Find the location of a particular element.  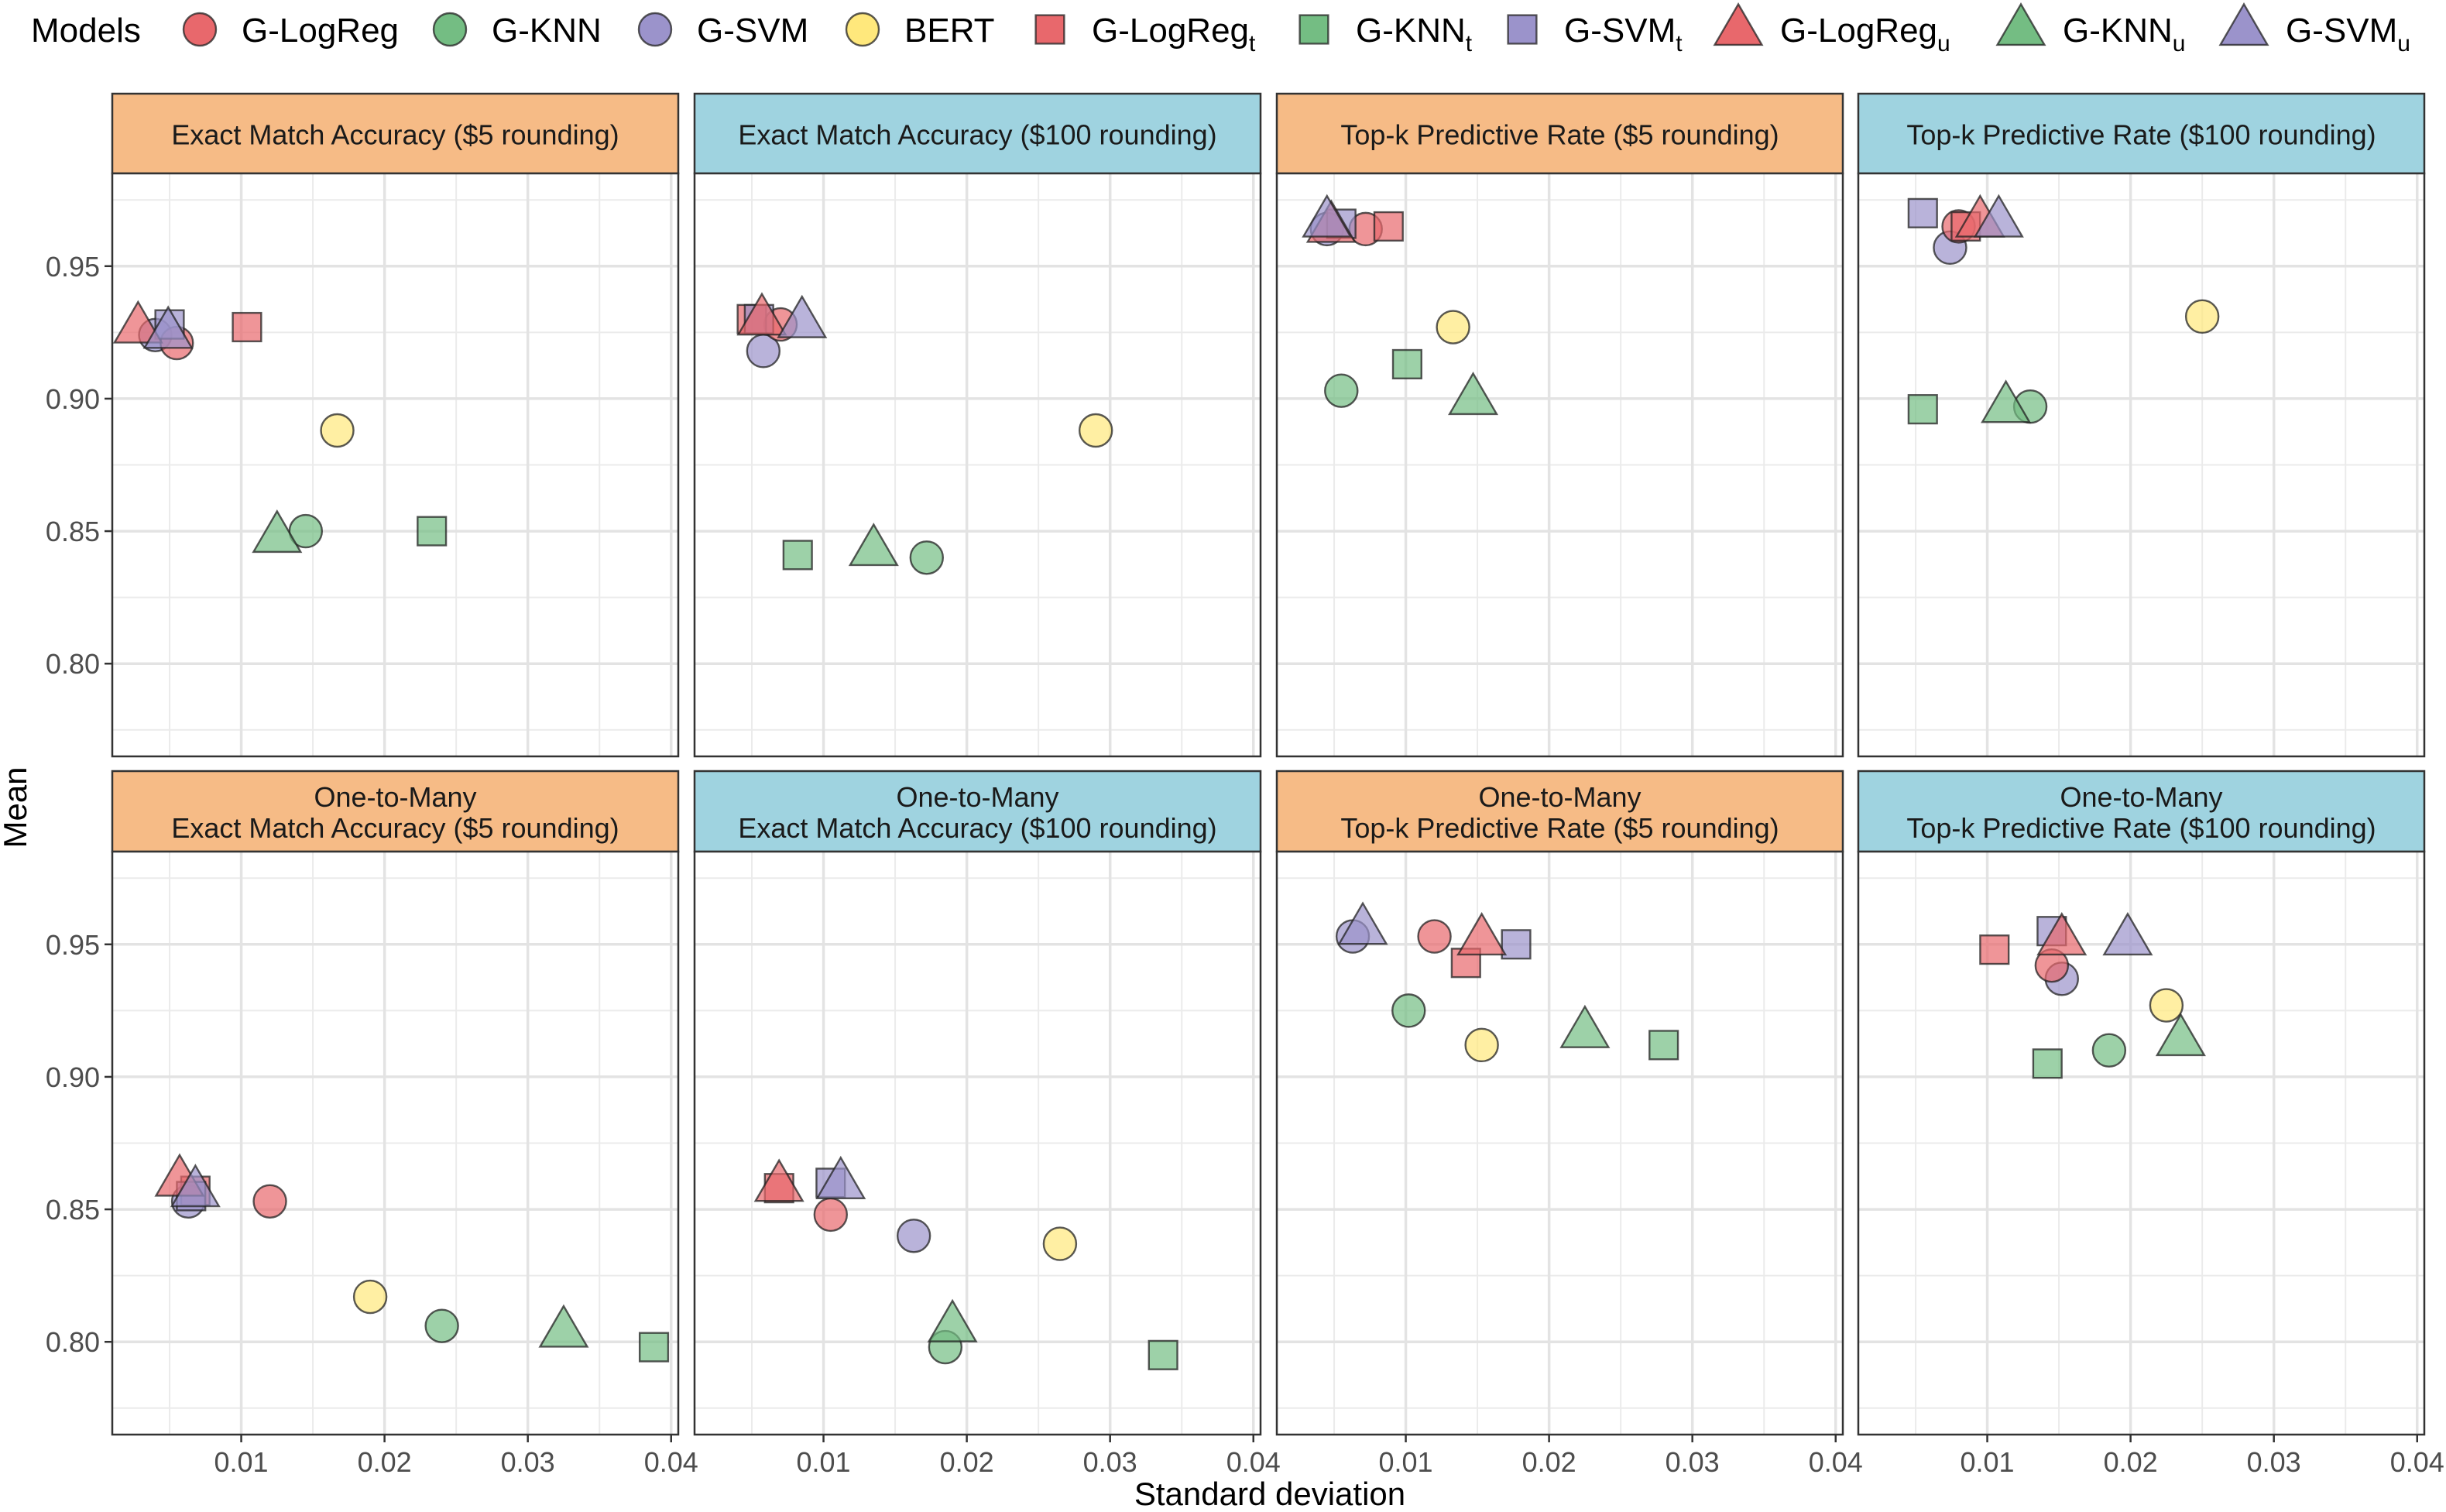

legend-label: G-SVMu is located at coordinates (2348, 34).